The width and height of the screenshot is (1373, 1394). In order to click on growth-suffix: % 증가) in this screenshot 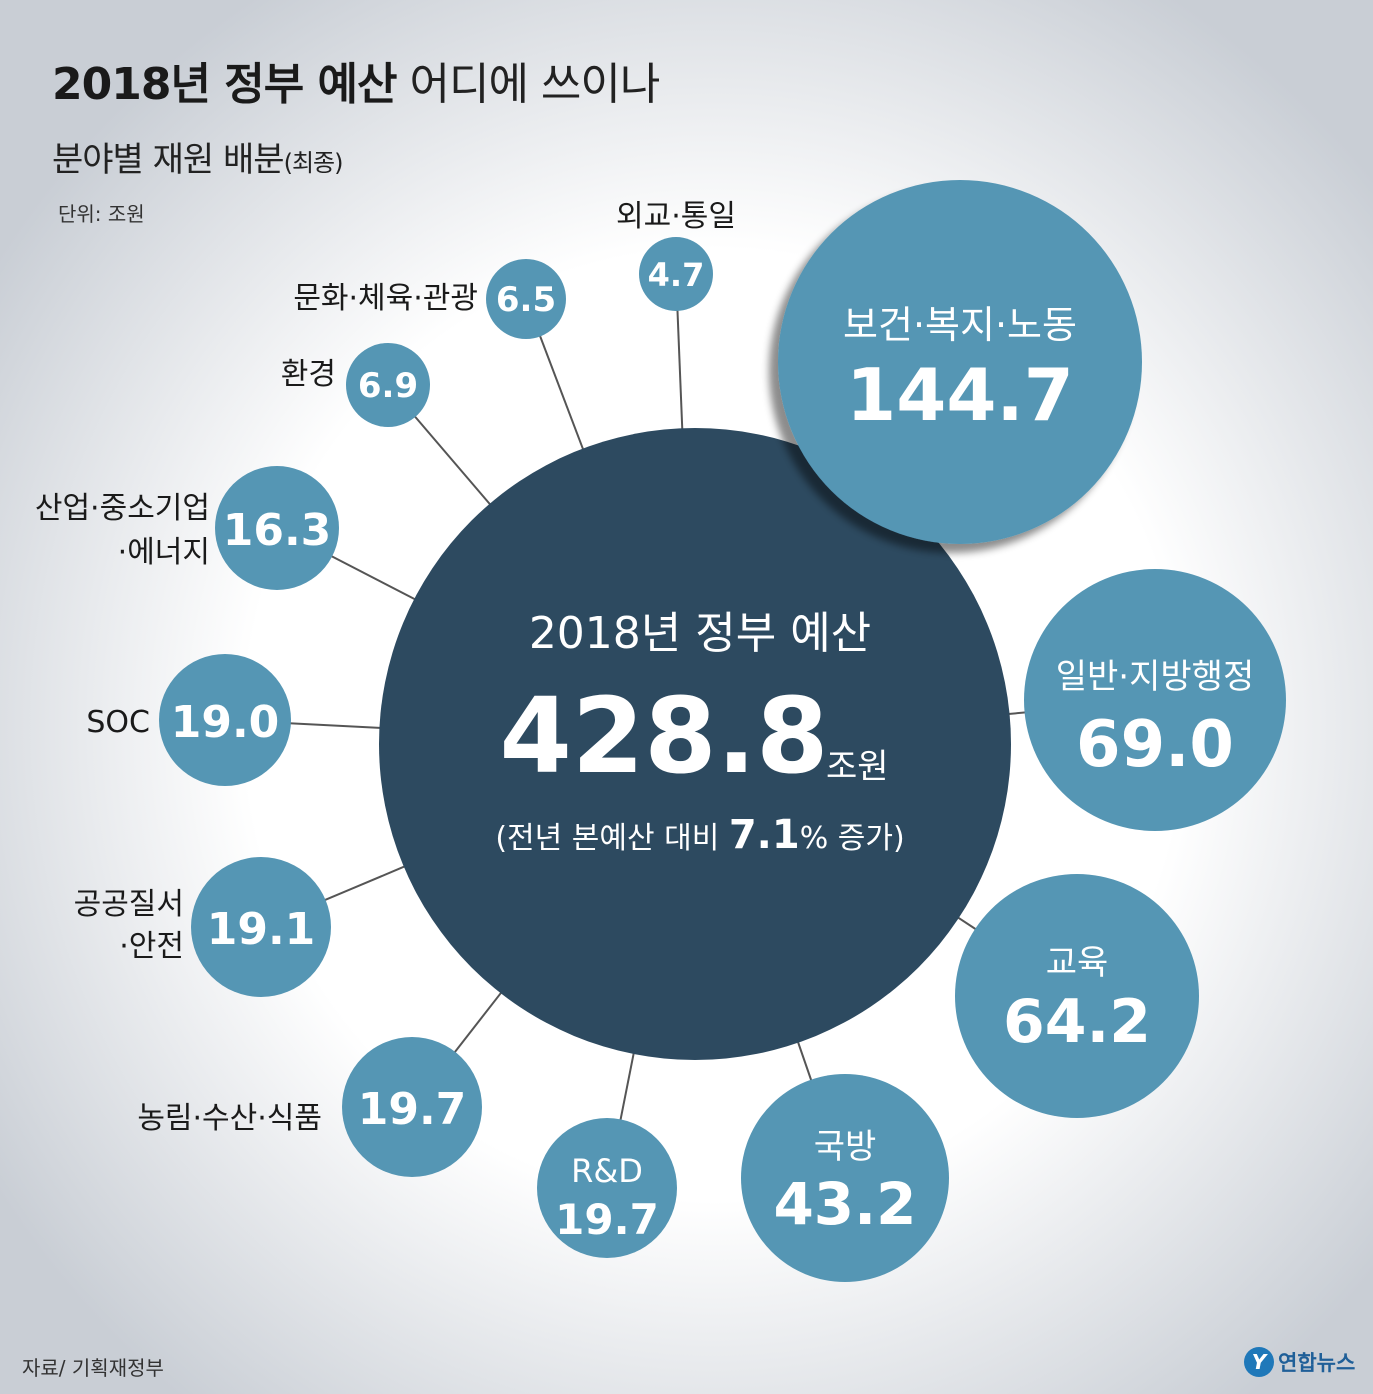, I will do `click(852, 838)`.